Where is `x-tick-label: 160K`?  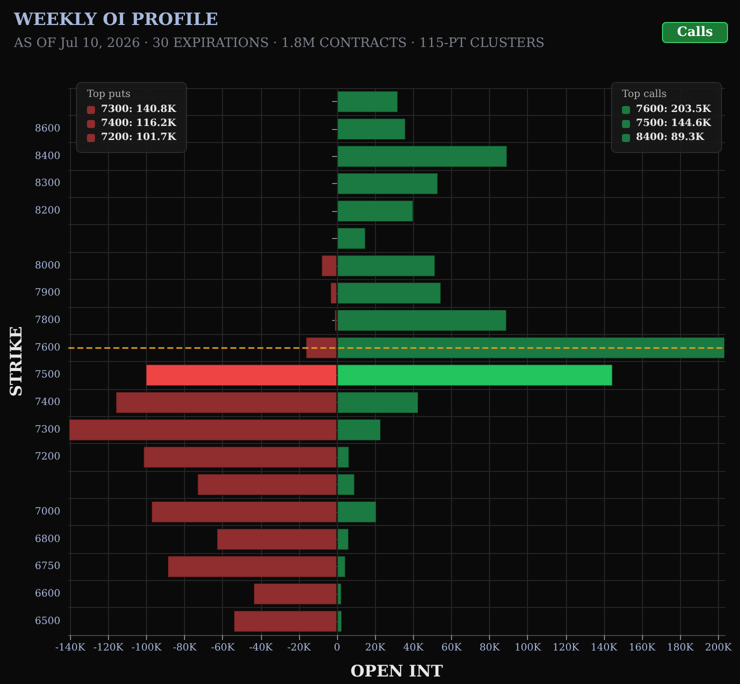
x-tick-label: 160K is located at coordinates (642, 648).